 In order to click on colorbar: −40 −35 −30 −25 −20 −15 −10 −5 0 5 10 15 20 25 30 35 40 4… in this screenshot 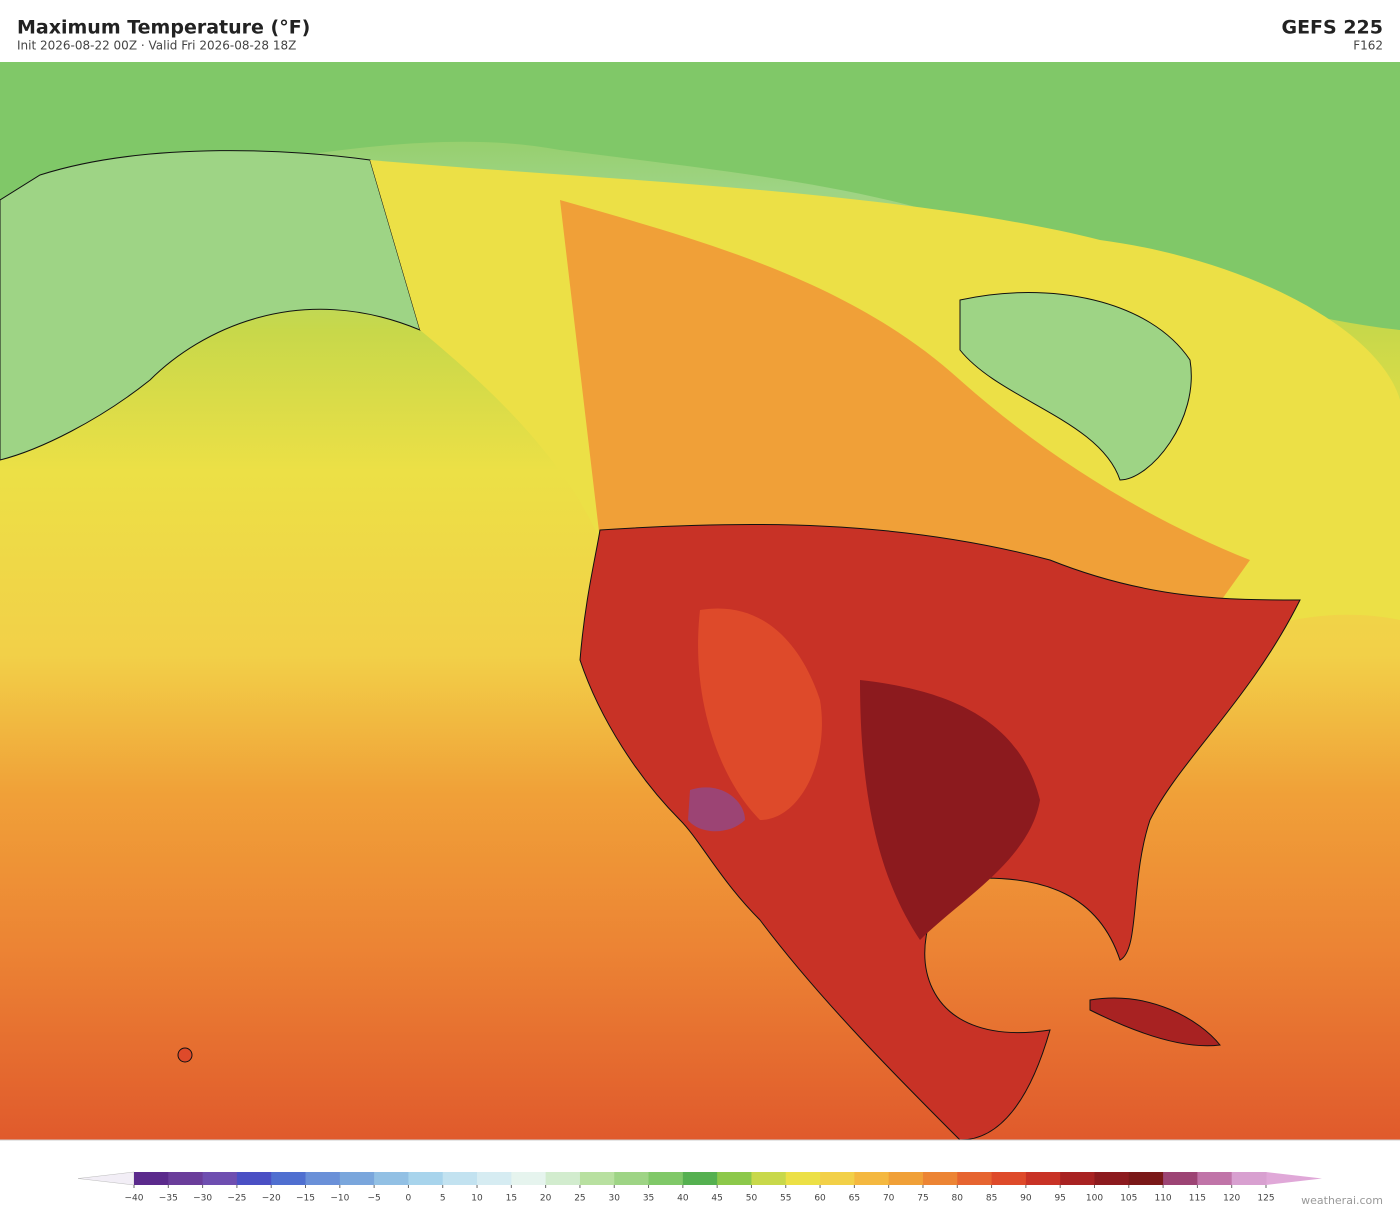, I will do `click(699, 1187)`.